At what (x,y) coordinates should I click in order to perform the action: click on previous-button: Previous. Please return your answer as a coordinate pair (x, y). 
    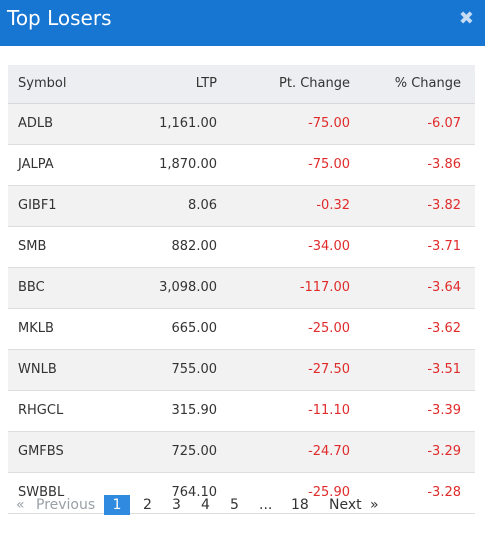
    Looking at the image, I should click on (66, 505).